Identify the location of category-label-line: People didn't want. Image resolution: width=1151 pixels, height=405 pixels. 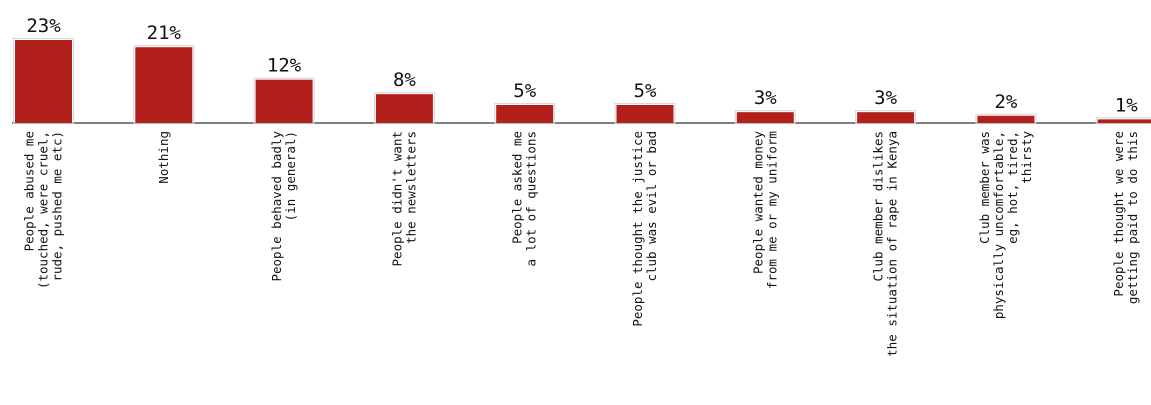
(396, 198).